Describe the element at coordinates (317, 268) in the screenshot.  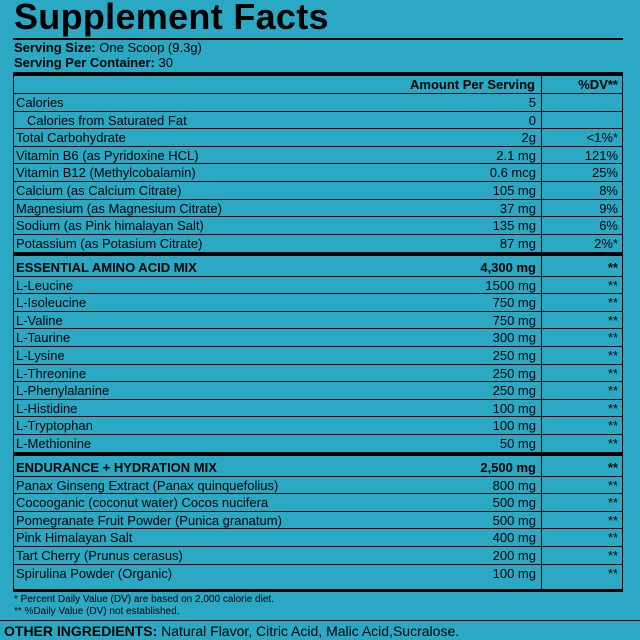
I see `table-row: ESSENTIAL AMINO ACID MIX 4,300 mg **` at that location.